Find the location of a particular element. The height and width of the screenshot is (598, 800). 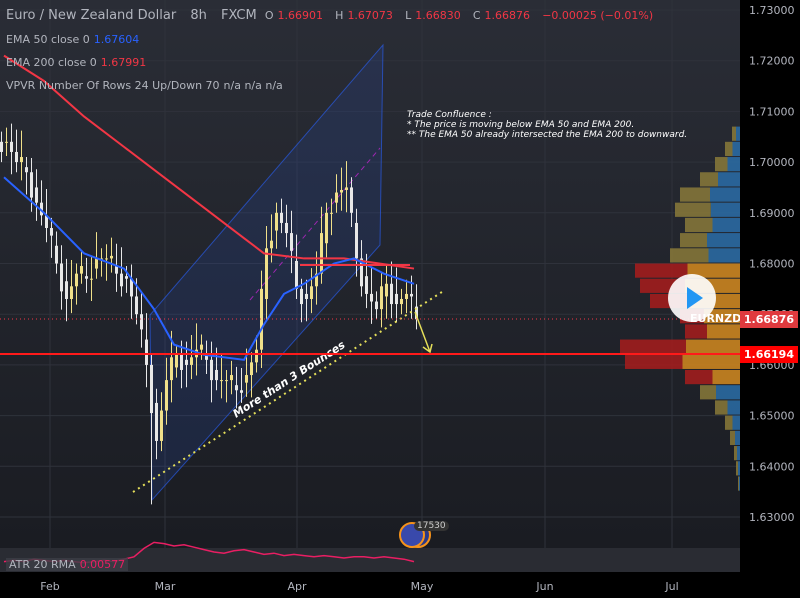

ema200-value: 1.67991 is located at coordinates (123, 62).